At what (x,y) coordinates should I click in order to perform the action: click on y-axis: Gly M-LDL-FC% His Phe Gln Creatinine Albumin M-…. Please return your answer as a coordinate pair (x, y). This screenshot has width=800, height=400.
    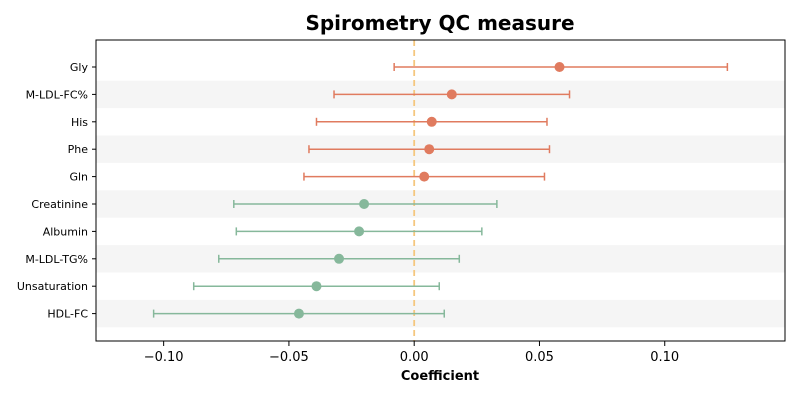
    Looking at the image, I should click on (56, 191).